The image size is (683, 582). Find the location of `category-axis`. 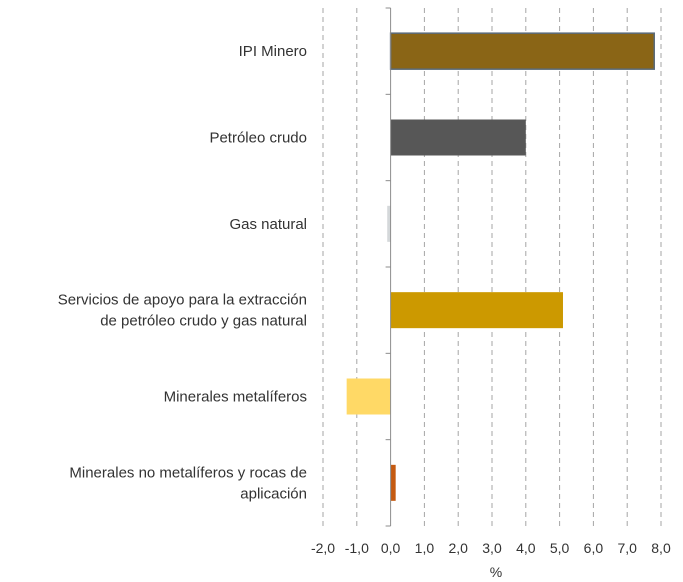

category-axis is located at coordinates (388, 267).